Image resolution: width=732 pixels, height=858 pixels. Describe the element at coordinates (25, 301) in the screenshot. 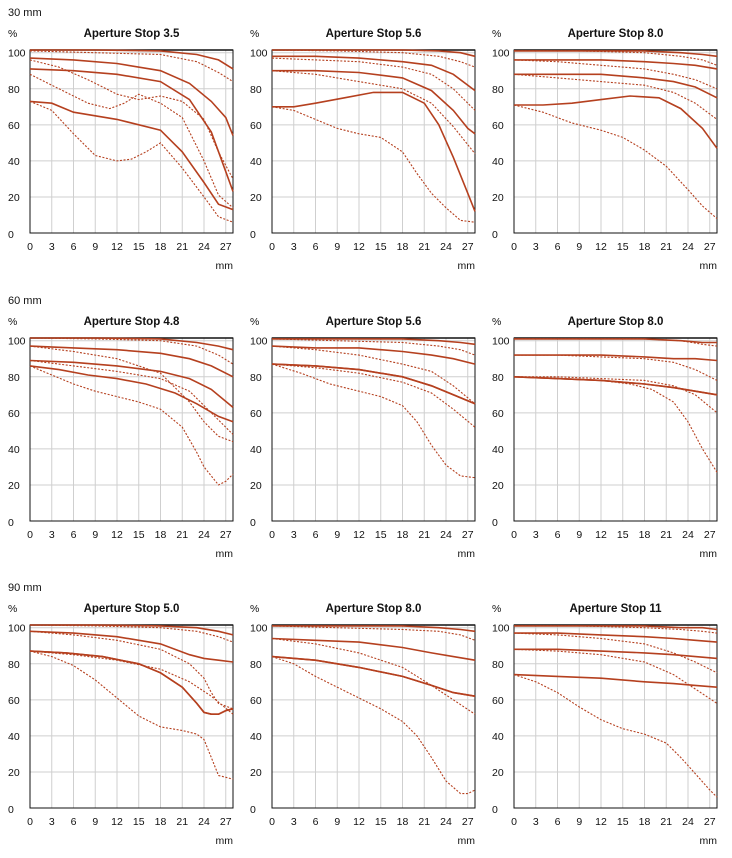

I see `focal-length-label: 60 mm` at that location.